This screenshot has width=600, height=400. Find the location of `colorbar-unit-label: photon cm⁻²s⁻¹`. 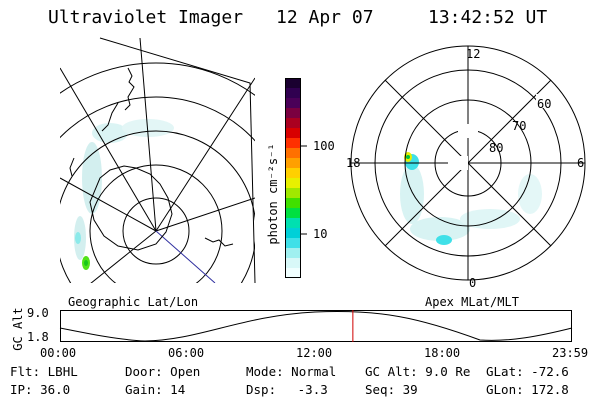

colorbar-unit-label: photon cm⁻²s⁻¹ is located at coordinates (273, 194).